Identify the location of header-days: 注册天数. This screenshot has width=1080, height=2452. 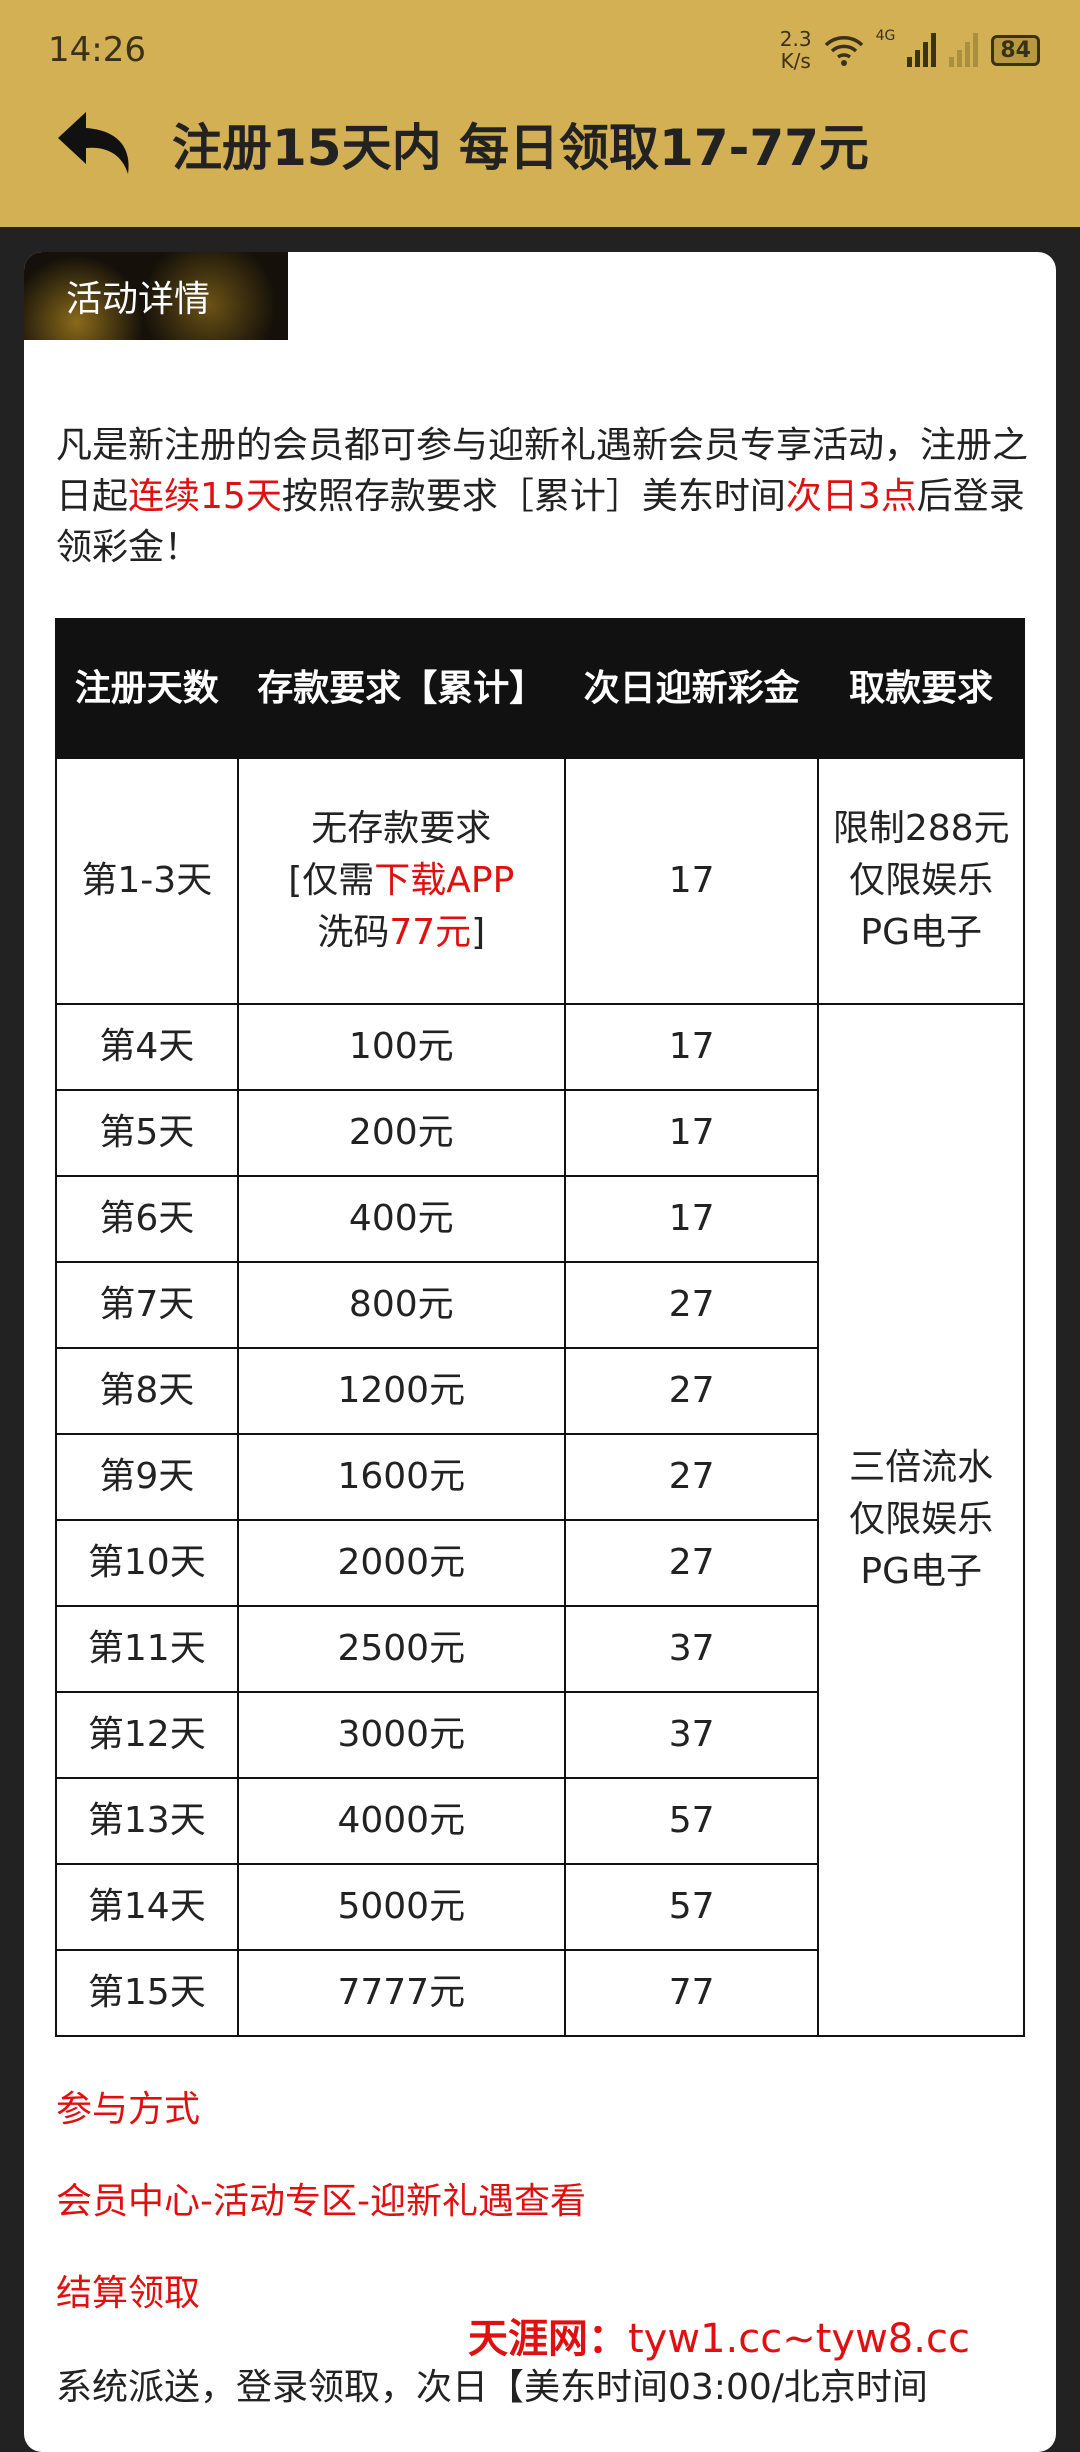
(147, 688).